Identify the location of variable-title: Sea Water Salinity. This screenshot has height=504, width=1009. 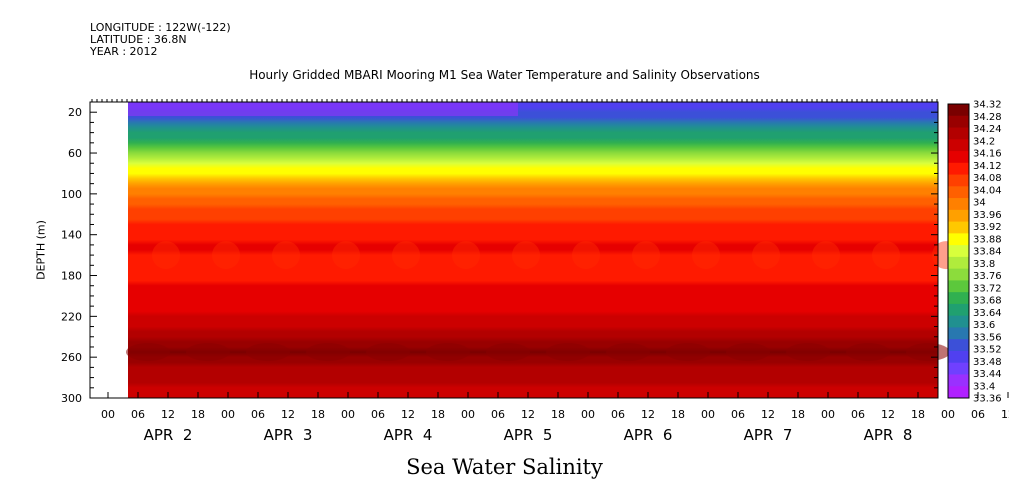
(504, 467).